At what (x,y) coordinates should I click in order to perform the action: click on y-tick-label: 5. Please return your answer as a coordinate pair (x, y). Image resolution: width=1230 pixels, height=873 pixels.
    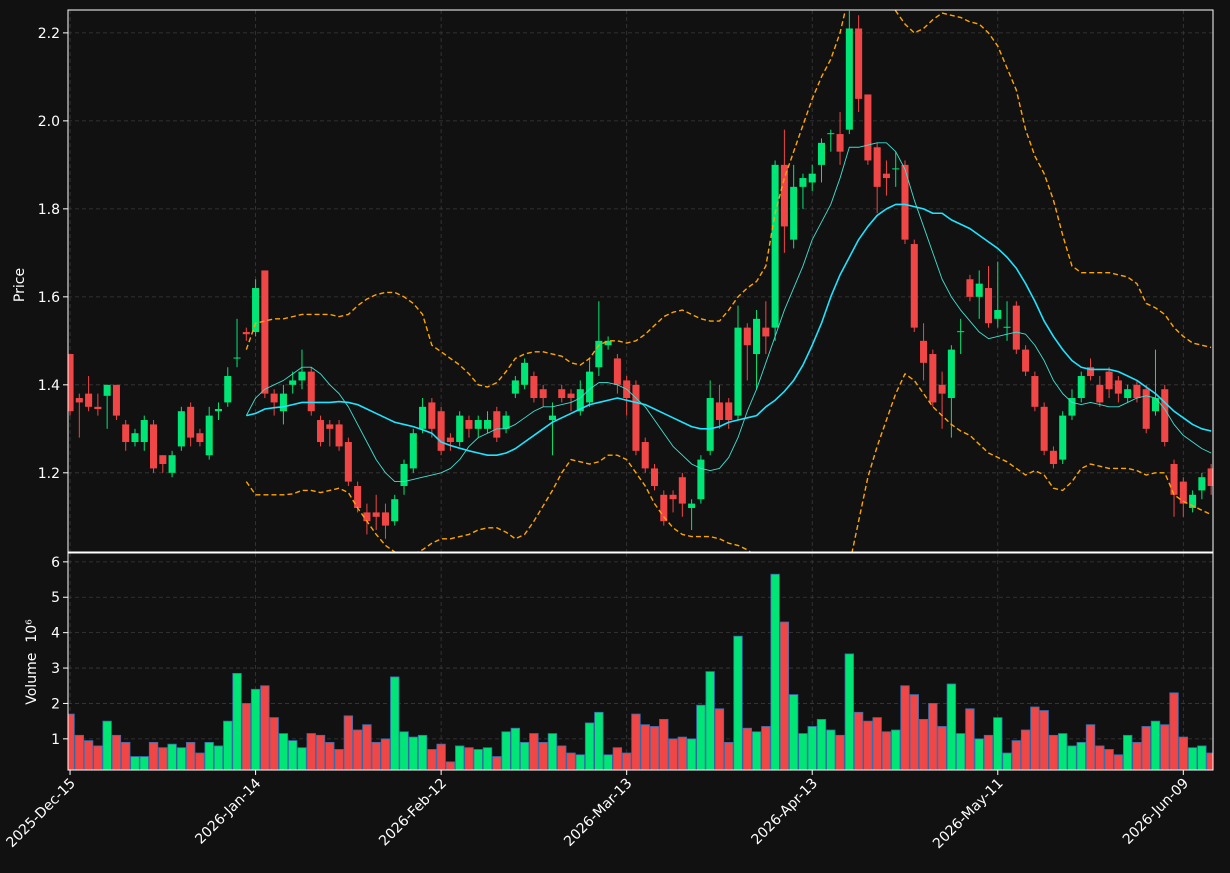
    Looking at the image, I should click on (55, 598).